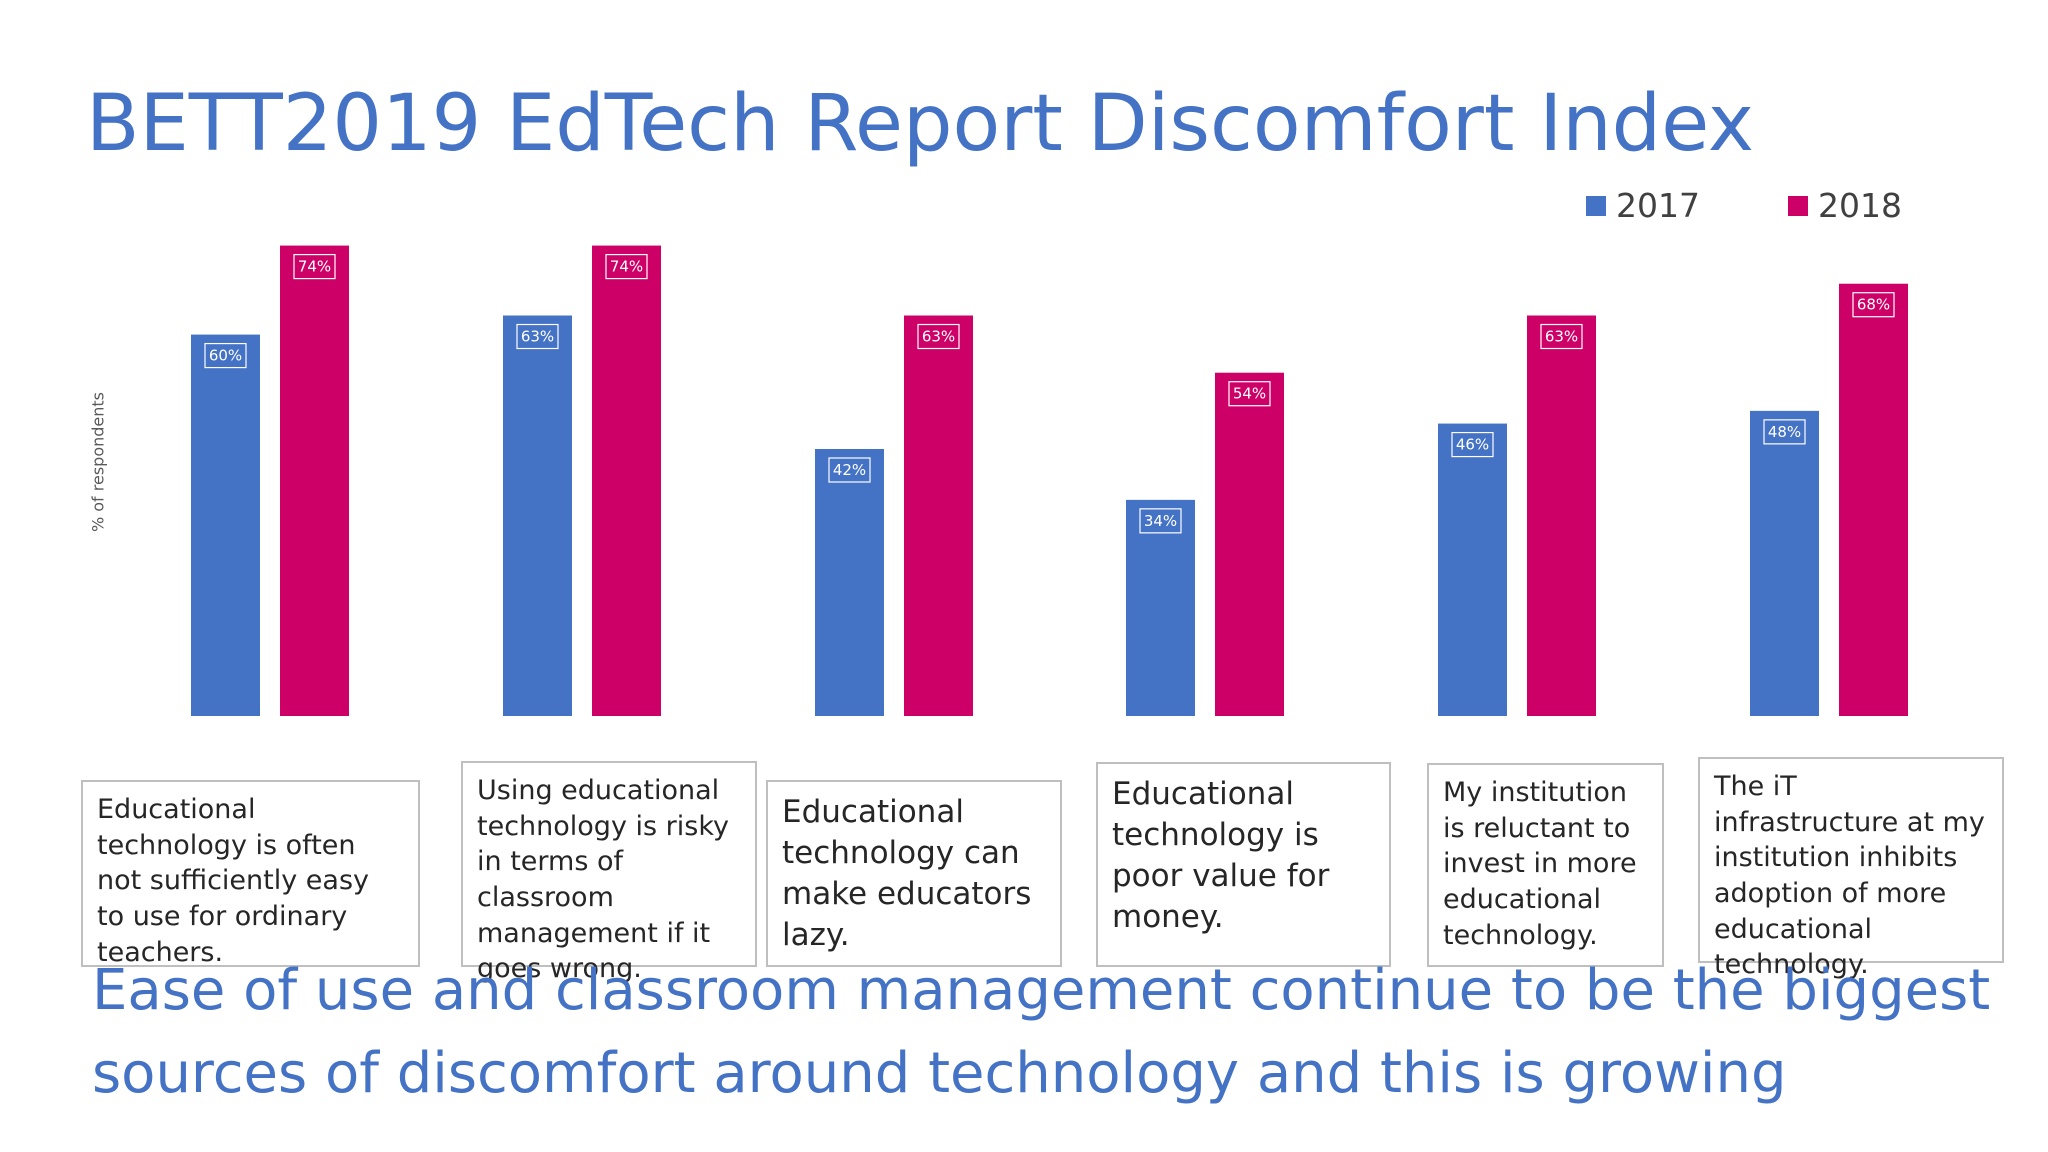  I want to click on legend-item-2017: 2017, so click(1643, 205).